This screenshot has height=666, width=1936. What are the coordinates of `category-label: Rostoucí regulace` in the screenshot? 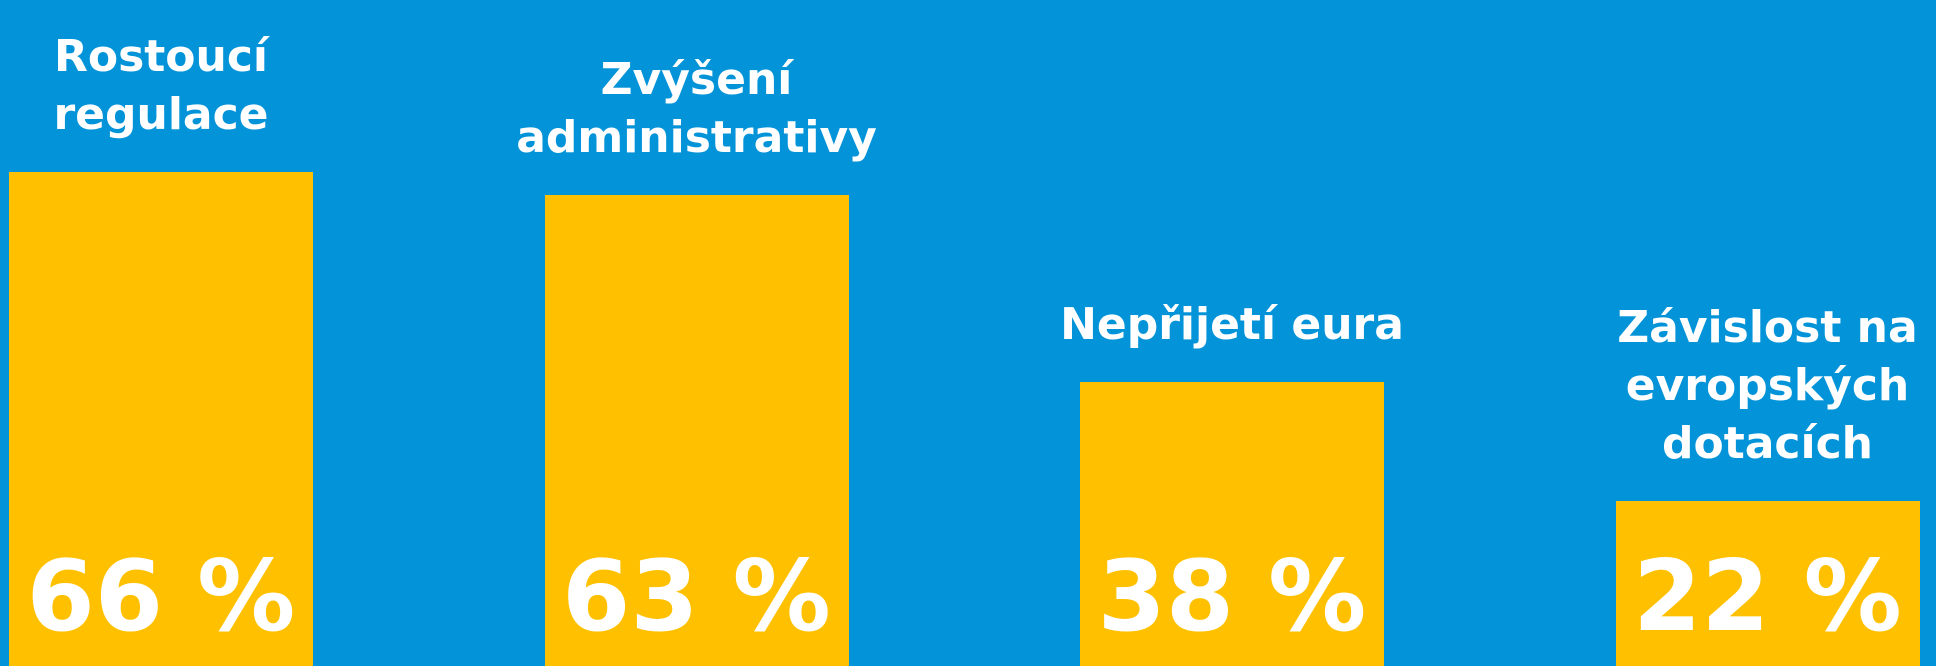 It's located at (161, 86).